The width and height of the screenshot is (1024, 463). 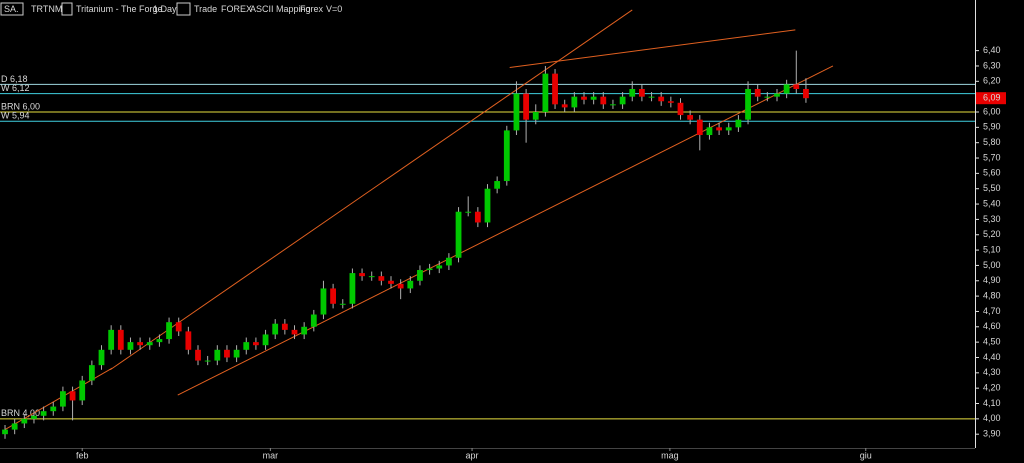 What do you see at coordinates (992, 388) in the screenshot?
I see `y-tick-label: 4,20` at bounding box center [992, 388].